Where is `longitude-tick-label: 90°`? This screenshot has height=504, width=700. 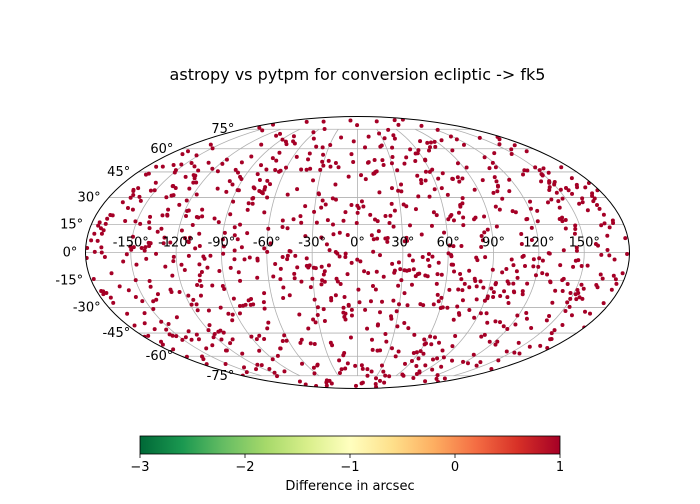 longitude-tick-label: 90° is located at coordinates (493, 243).